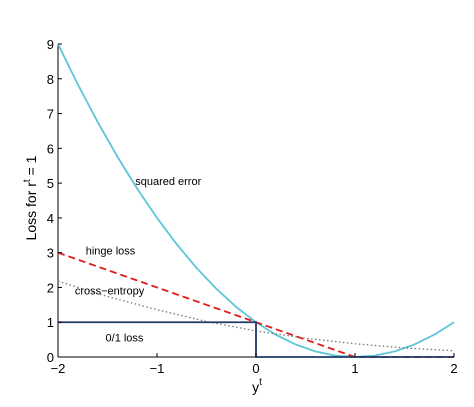 Image resolution: width=474 pixels, height=407 pixels. I want to click on y-tick-label: 6, so click(50, 148).